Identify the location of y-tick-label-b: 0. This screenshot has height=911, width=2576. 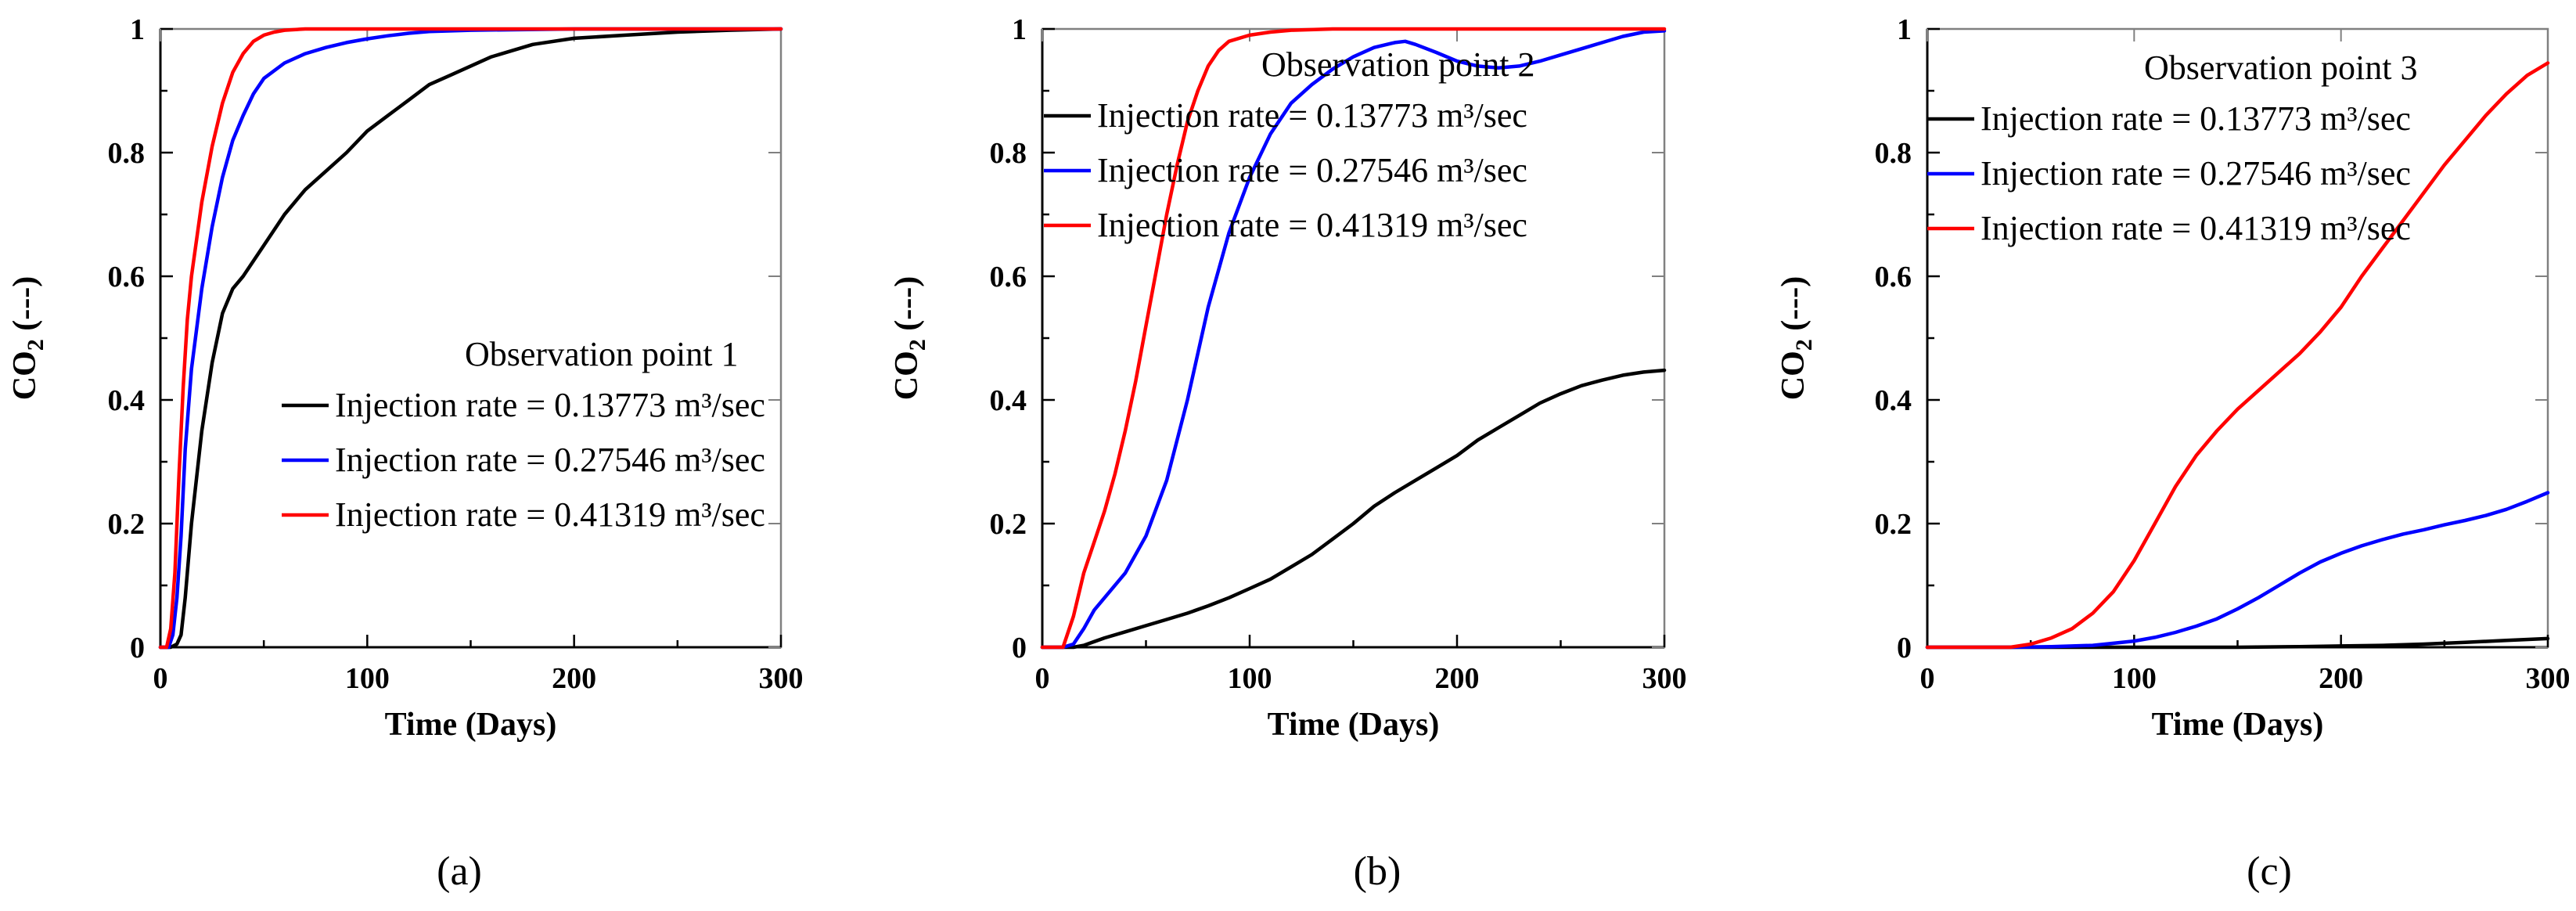
(1020, 648).